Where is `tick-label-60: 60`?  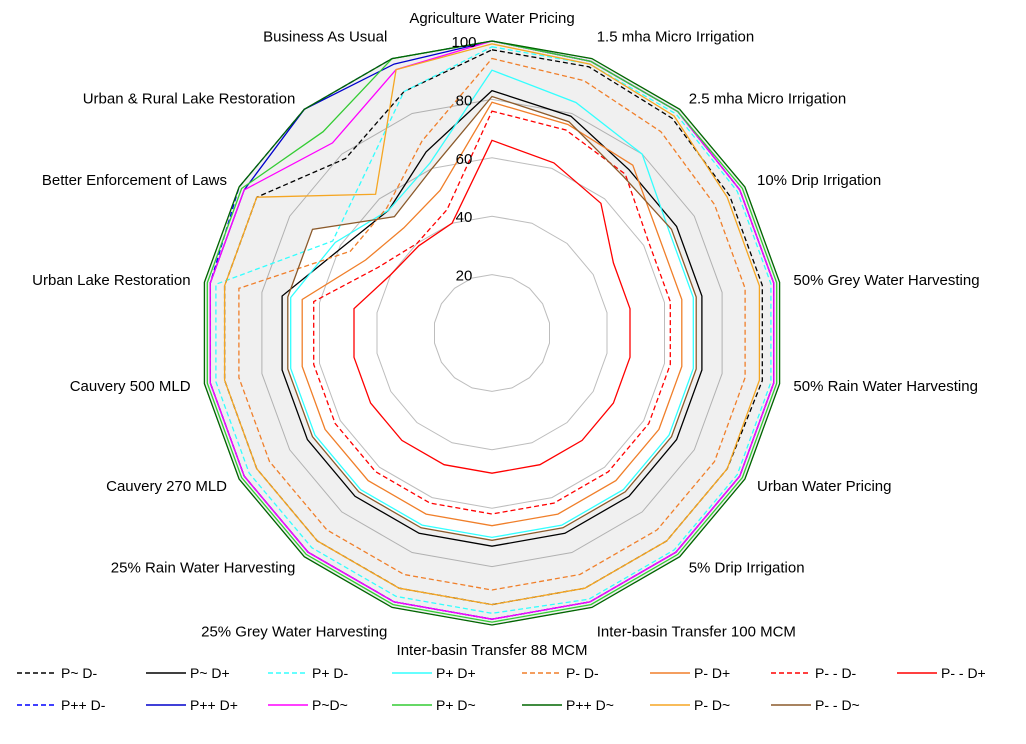
tick-label-60: 60 is located at coordinates (464, 159).